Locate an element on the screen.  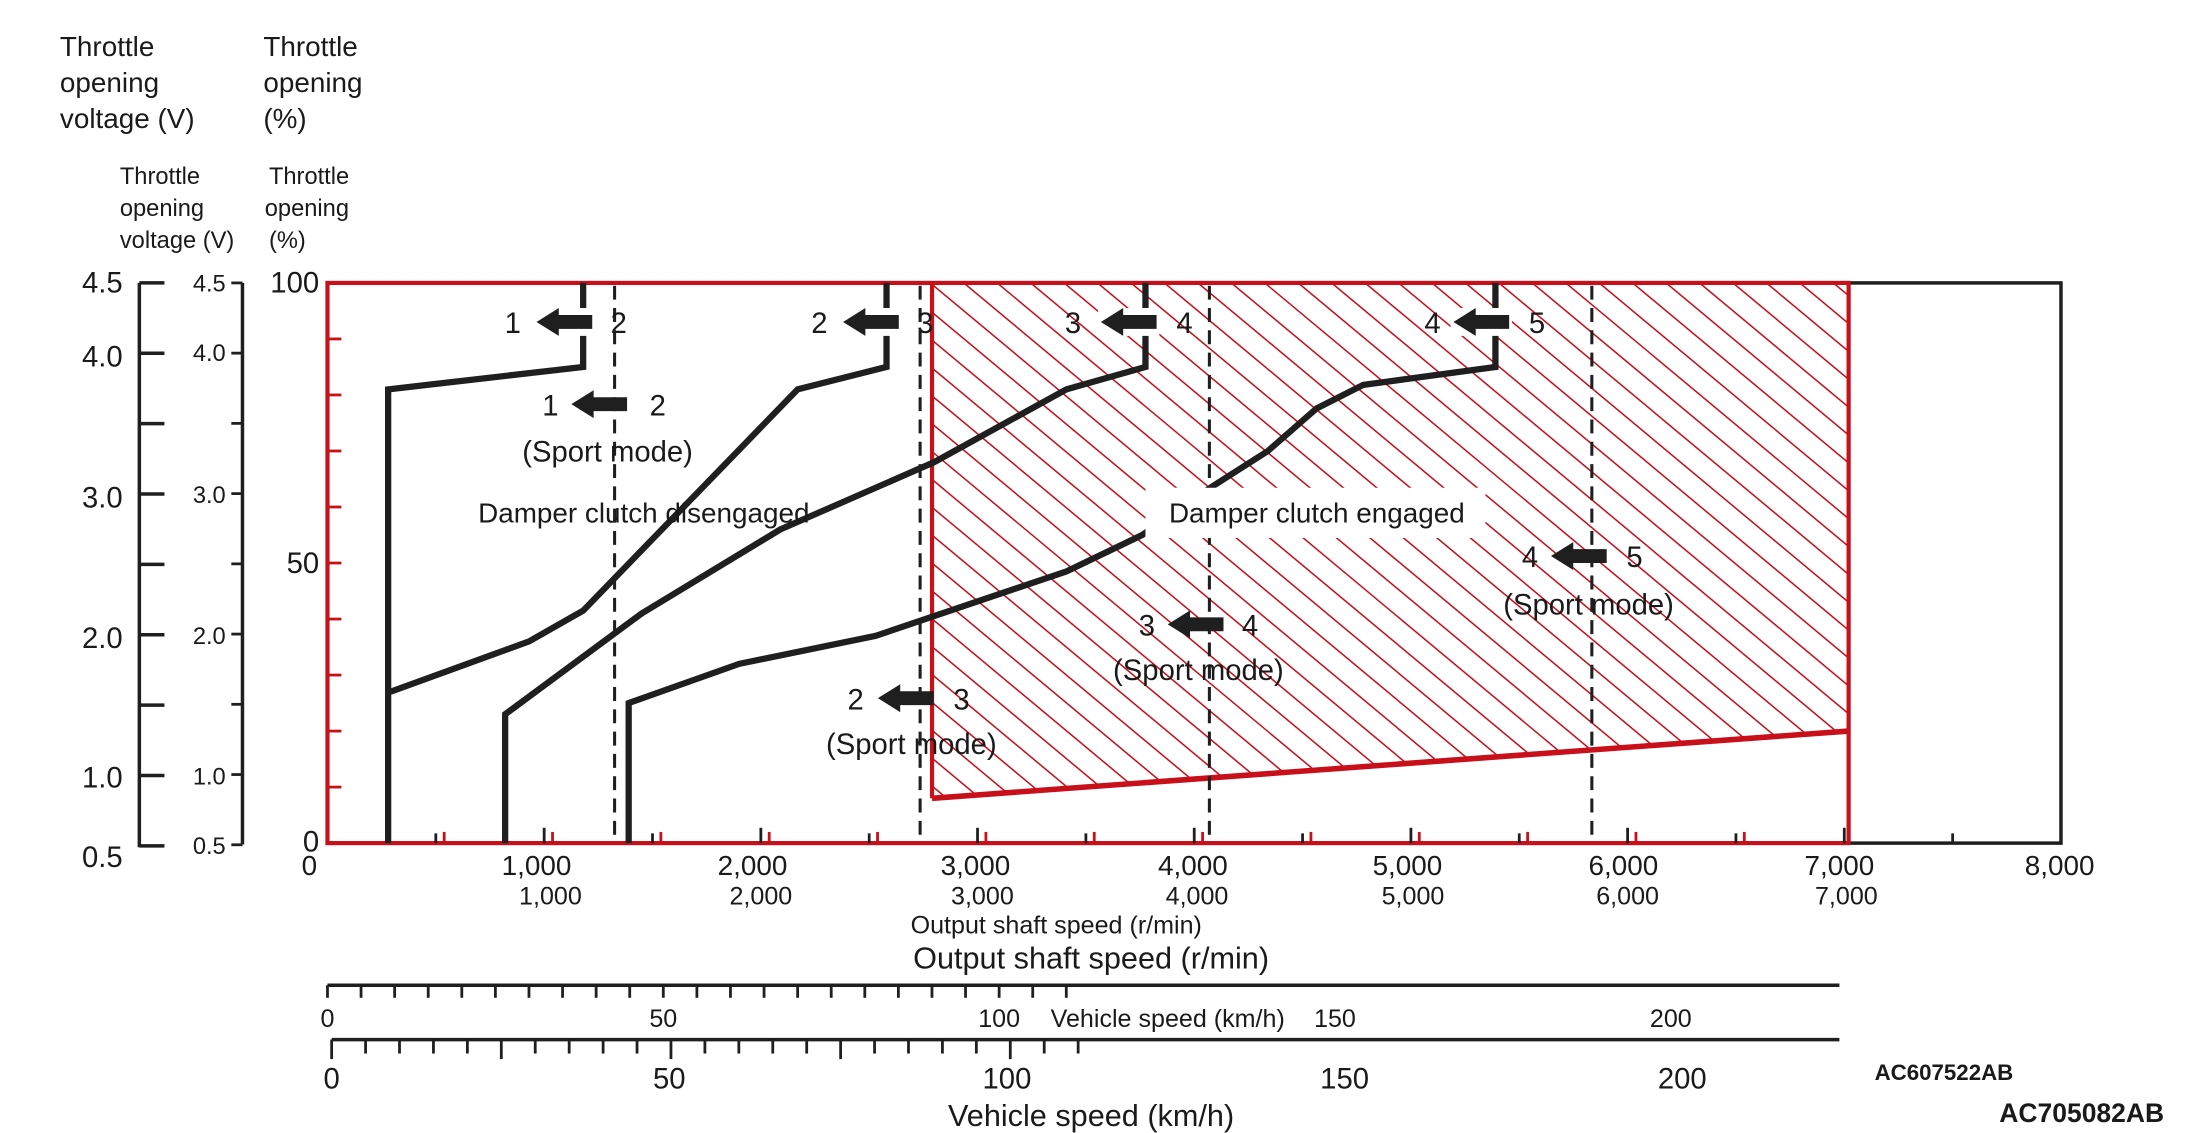
x-tick-label: 2,000 is located at coordinates (753, 865).